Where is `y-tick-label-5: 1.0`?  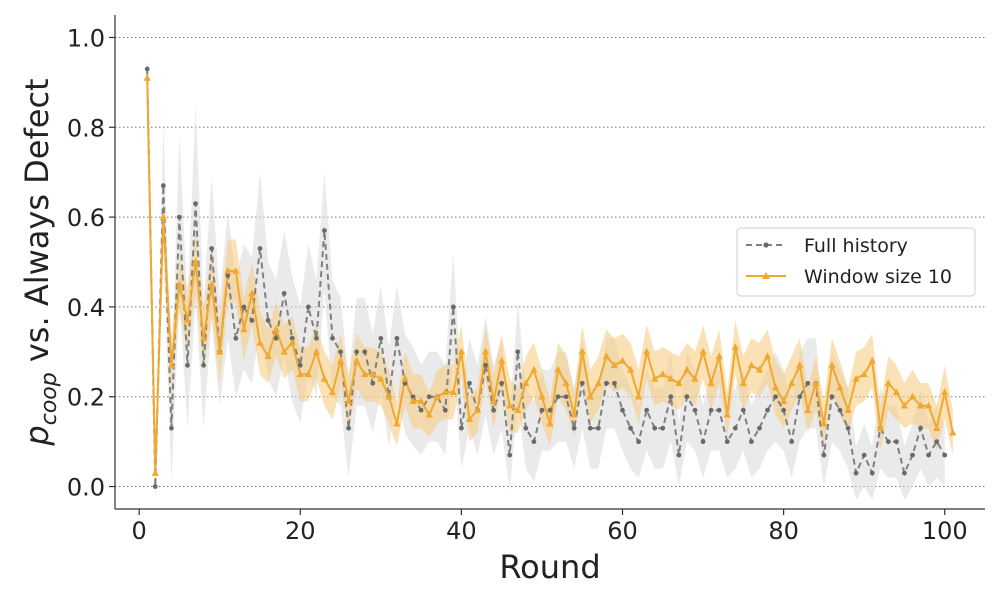 y-tick-label-5: 1.0 is located at coordinates (86, 38).